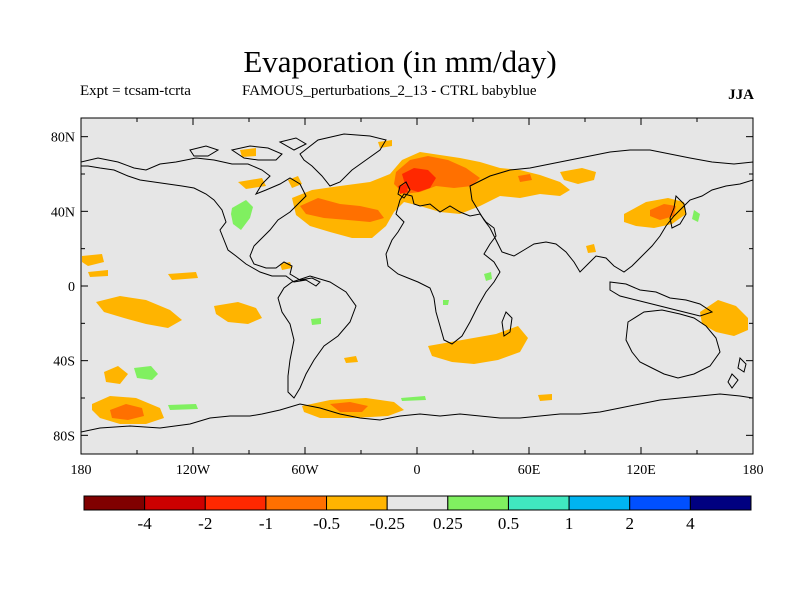  I want to click on coast-antarctica, so click(417, 413).